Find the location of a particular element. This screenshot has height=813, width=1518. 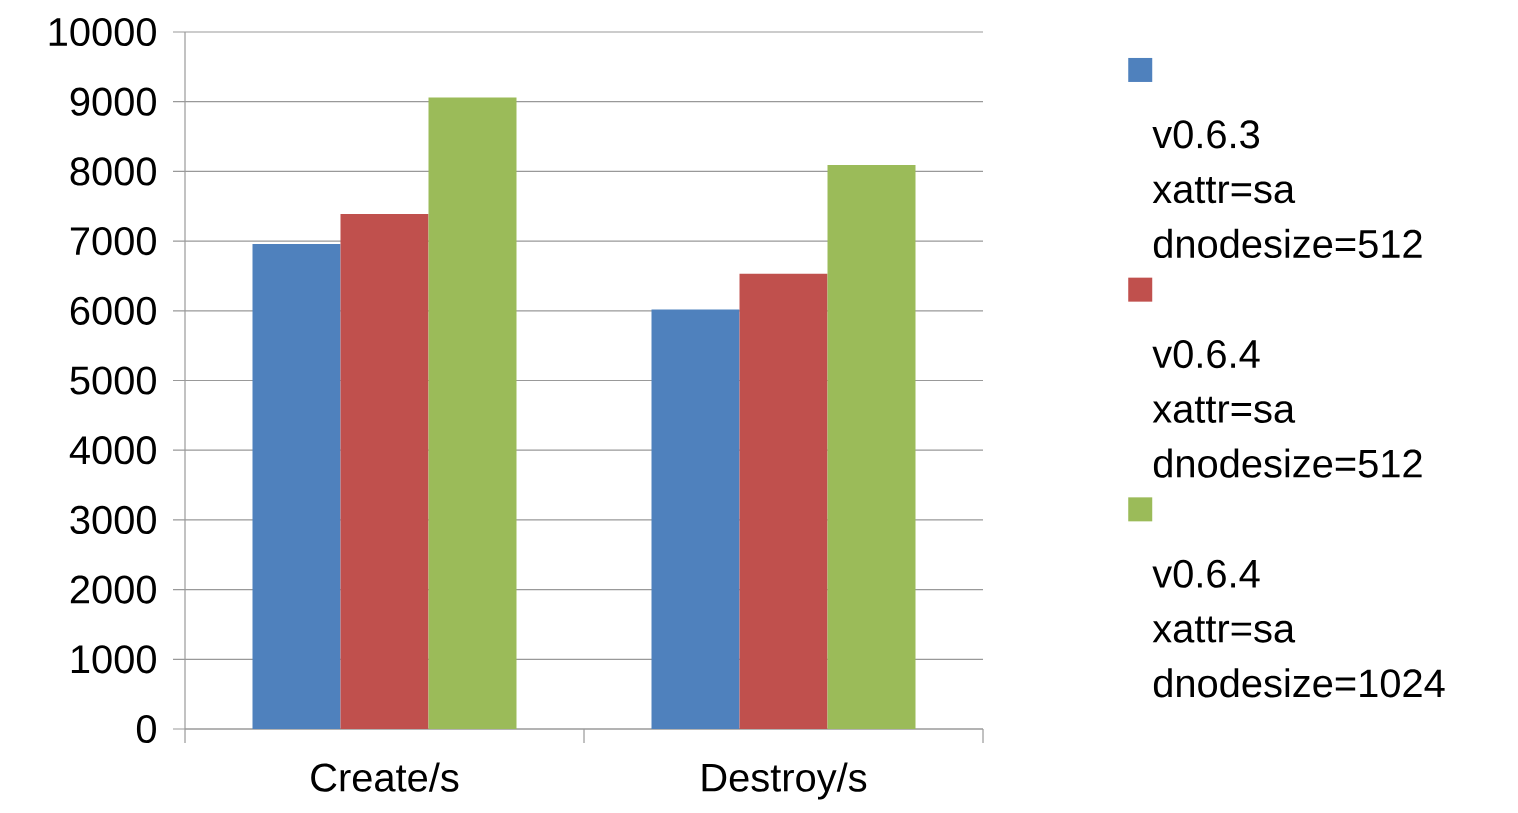

y-tick-label: 10000 is located at coordinates (102, 32).